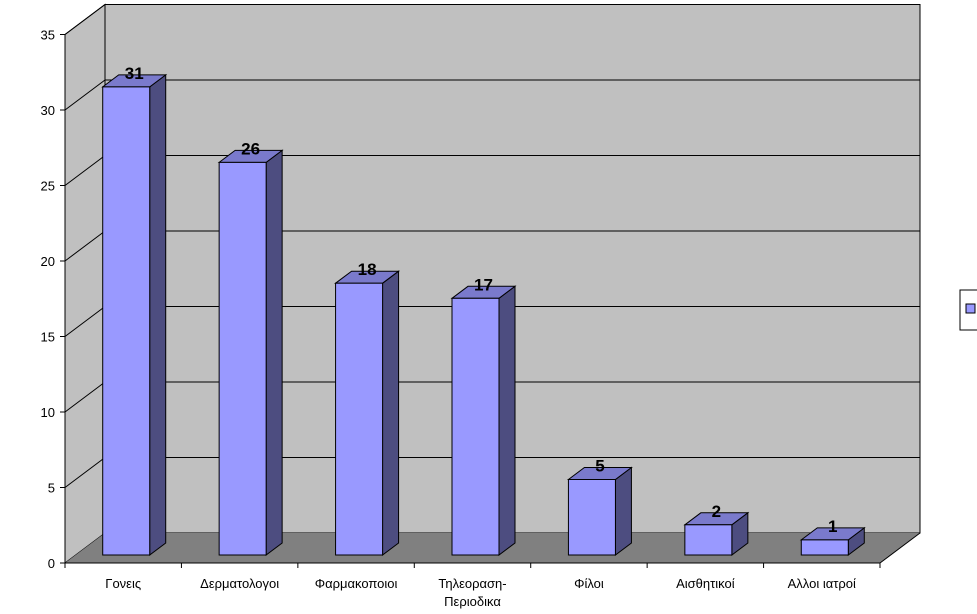  I want to click on y-tick-label: 10, so click(48, 412).